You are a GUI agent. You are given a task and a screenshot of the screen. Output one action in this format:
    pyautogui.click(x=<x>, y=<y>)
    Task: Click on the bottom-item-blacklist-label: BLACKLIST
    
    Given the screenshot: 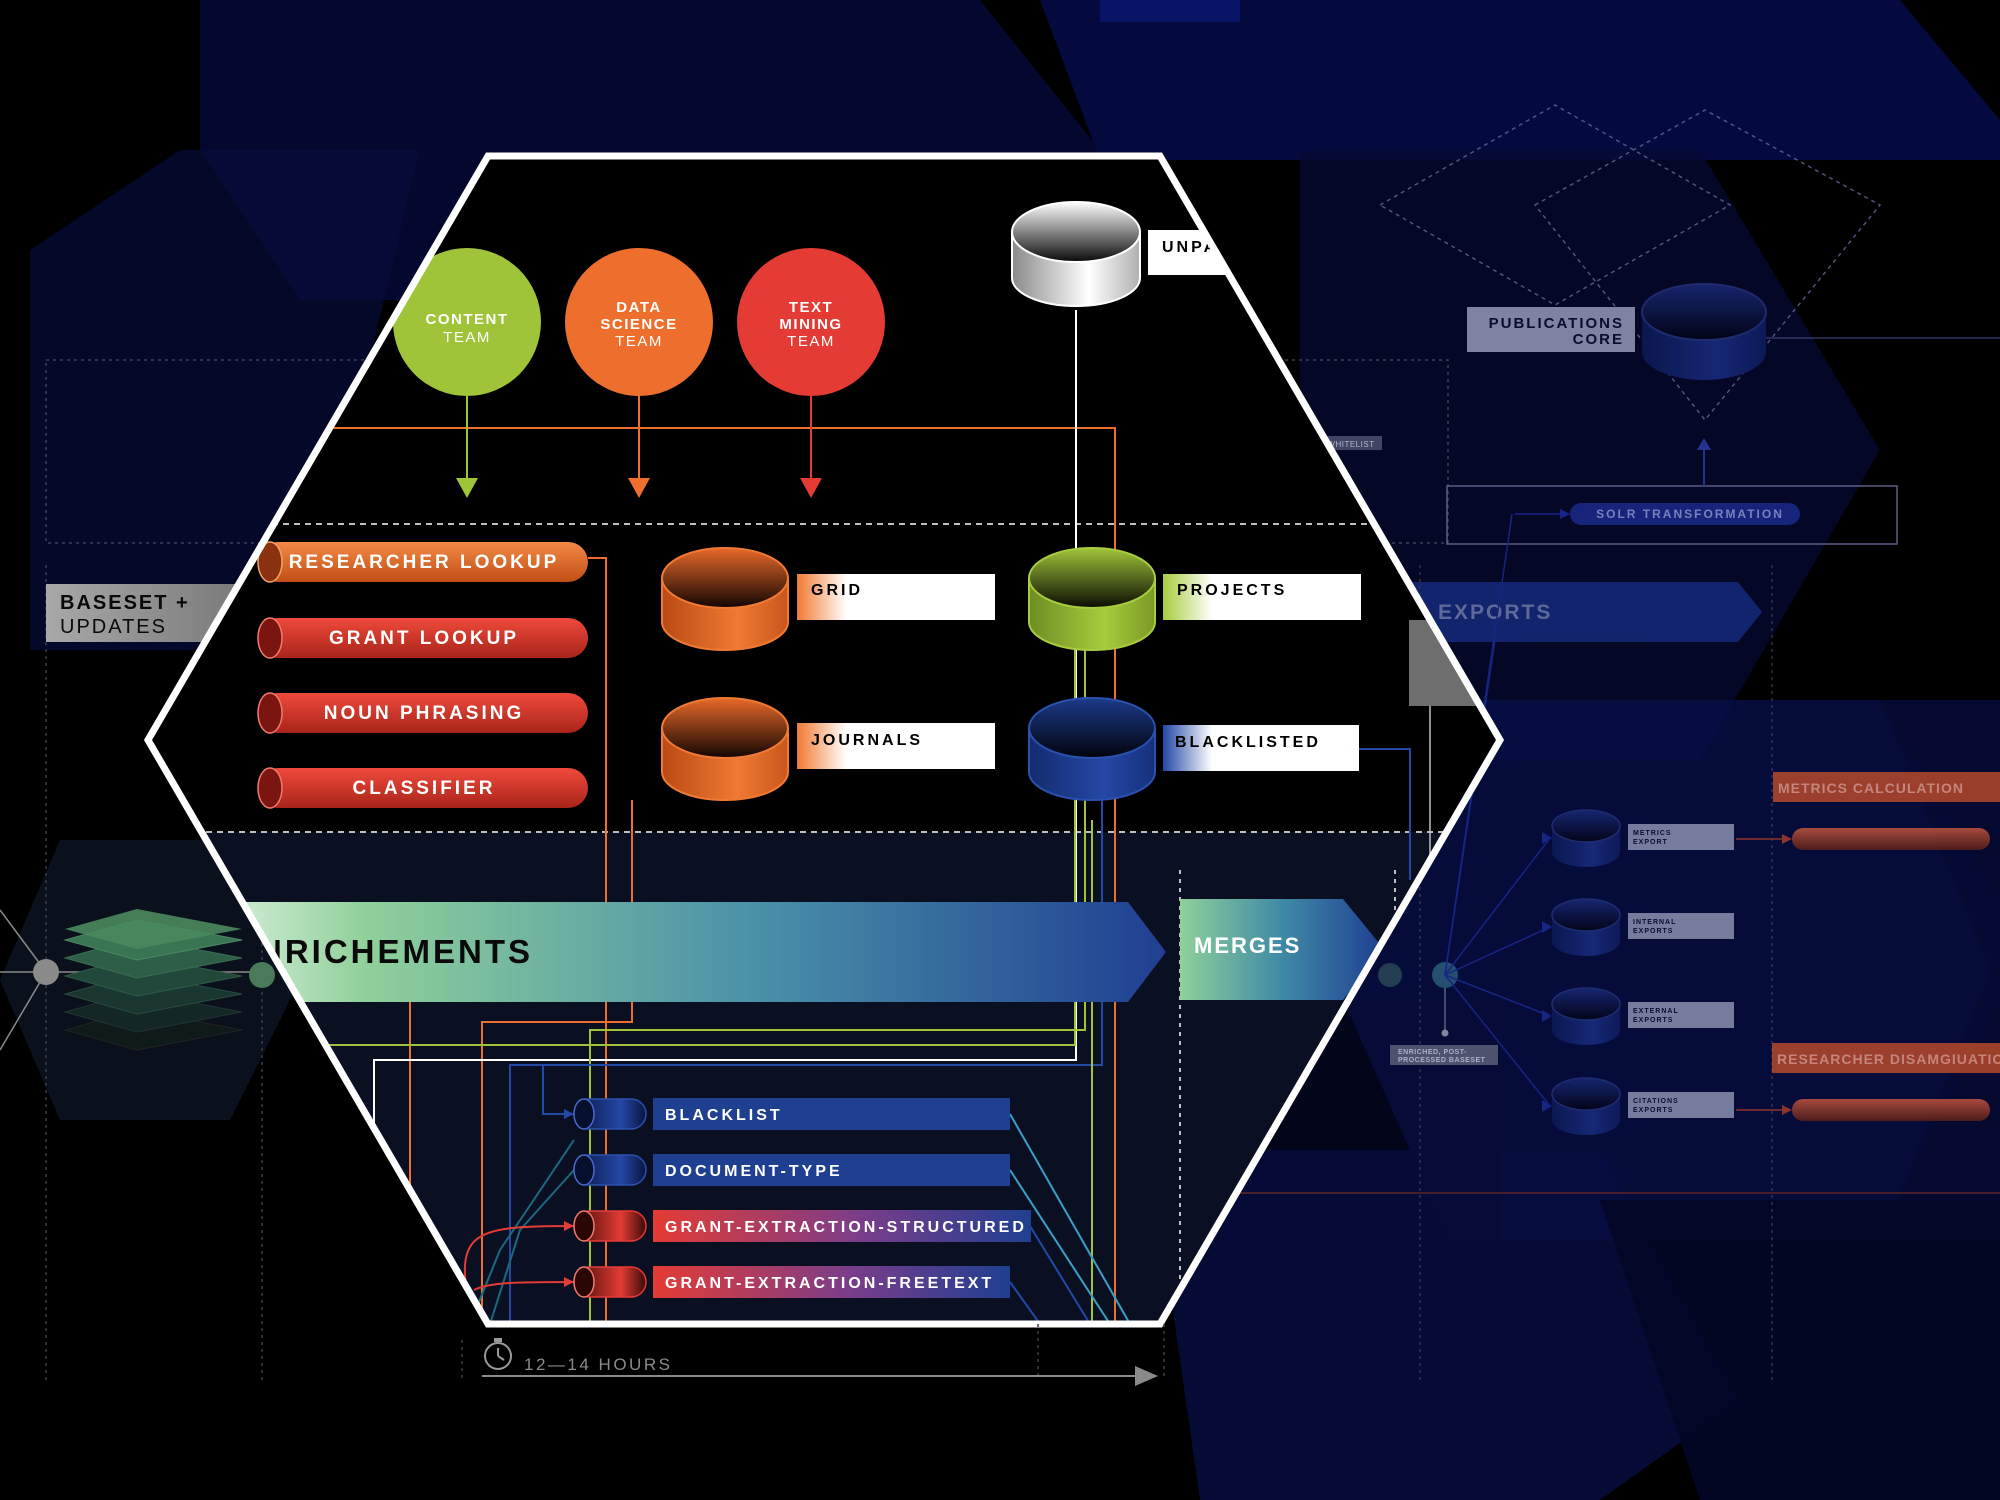 What is the action you would take?
    pyautogui.click(x=724, y=1115)
    